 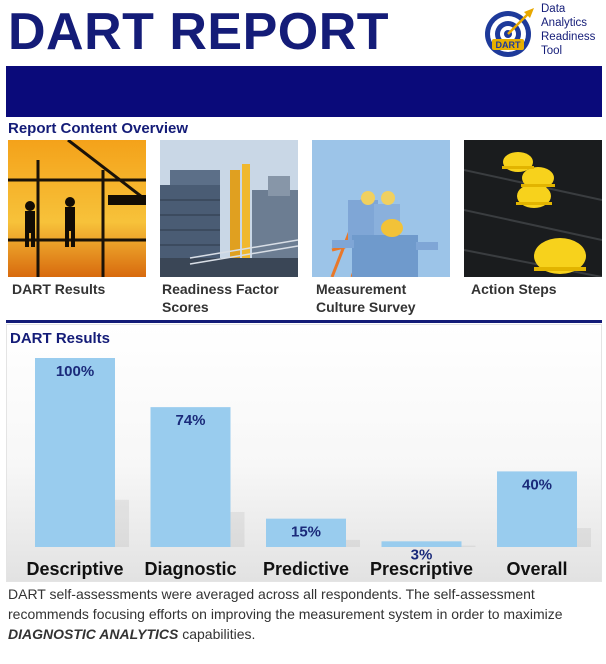 I want to click on category-label-prescriptive: Prescriptive, so click(x=421, y=569).